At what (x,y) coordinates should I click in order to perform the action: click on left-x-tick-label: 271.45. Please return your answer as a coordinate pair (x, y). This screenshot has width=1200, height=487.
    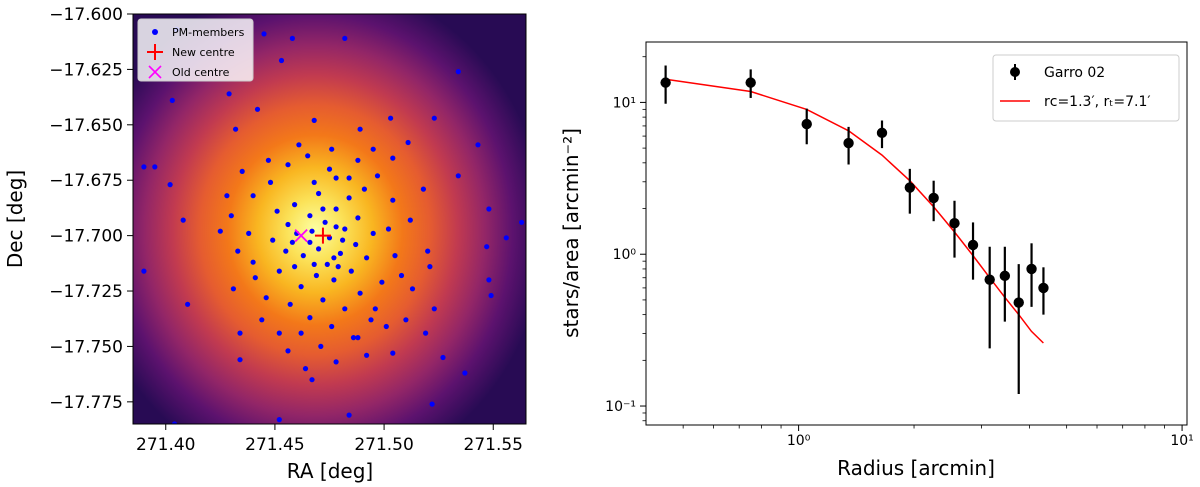
    Looking at the image, I should click on (274, 445).